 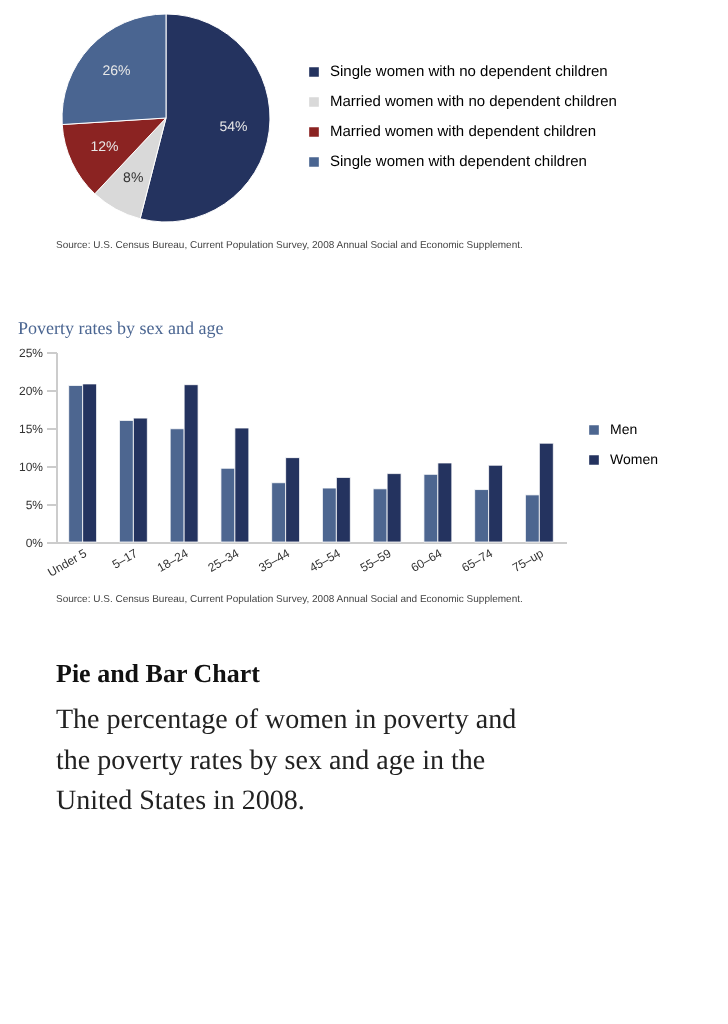 What do you see at coordinates (159, 673) in the screenshot?
I see `text: Pie and Bar Chart` at bounding box center [159, 673].